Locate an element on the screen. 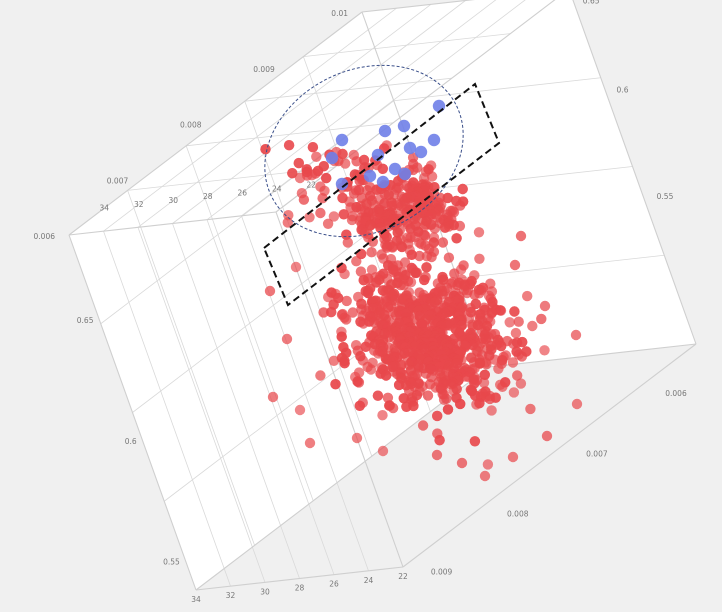 This screenshot has width=722, height=612. width-tick-label: 0.006 is located at coordinates (45, 236).